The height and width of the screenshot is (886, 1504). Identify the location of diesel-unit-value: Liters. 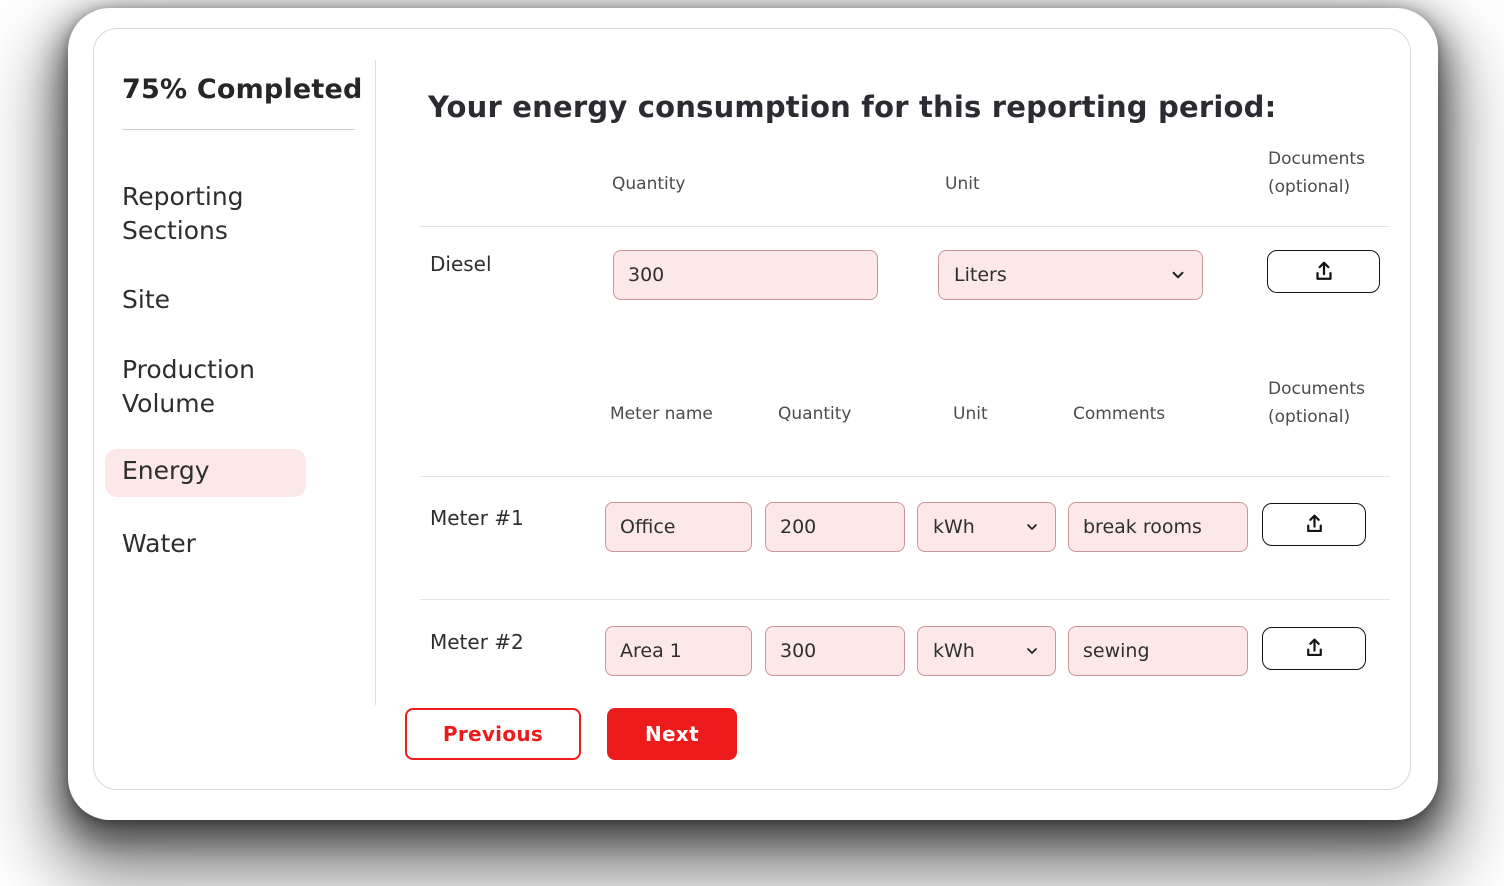
(980, 275).